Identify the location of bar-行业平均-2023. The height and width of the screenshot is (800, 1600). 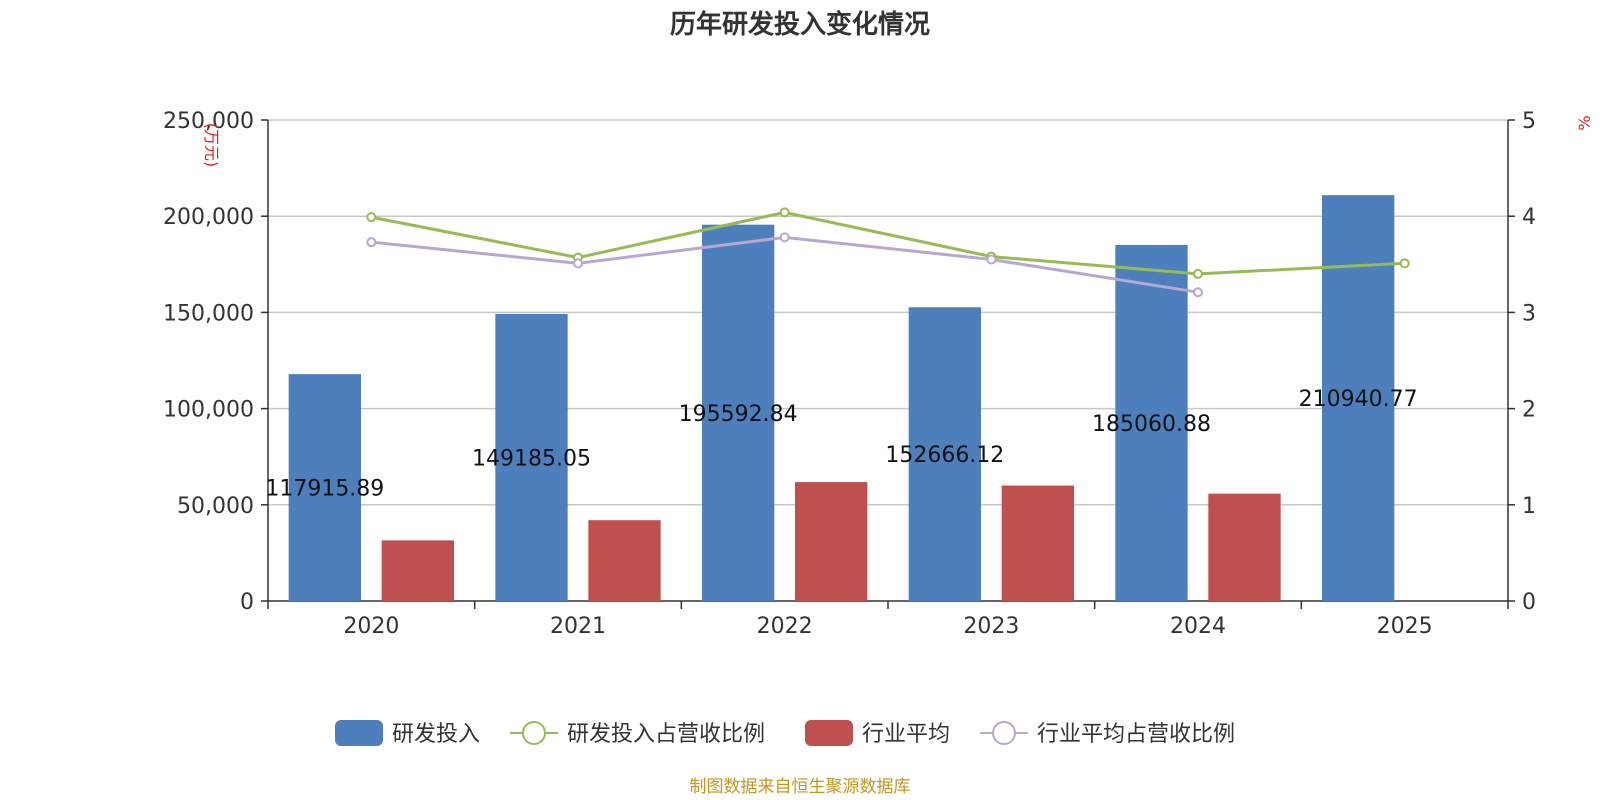
(1037, 543).